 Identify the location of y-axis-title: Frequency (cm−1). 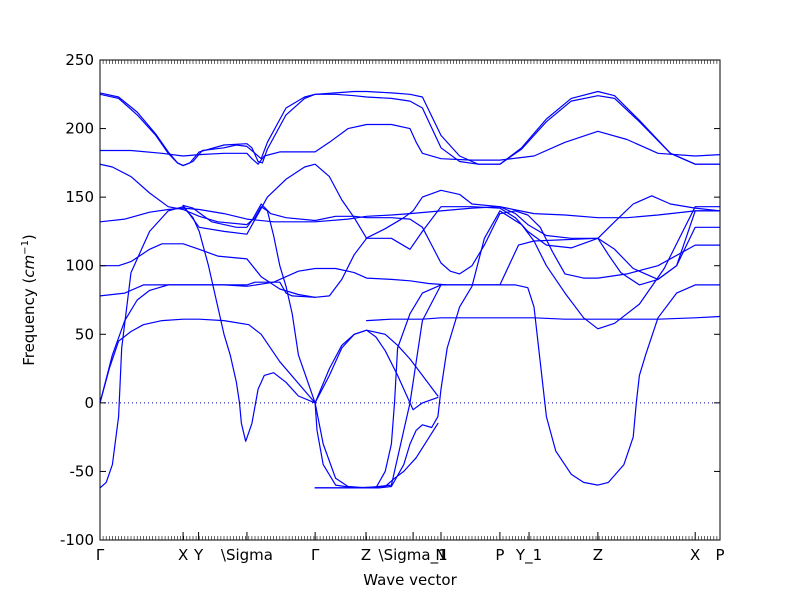
(29, 300).